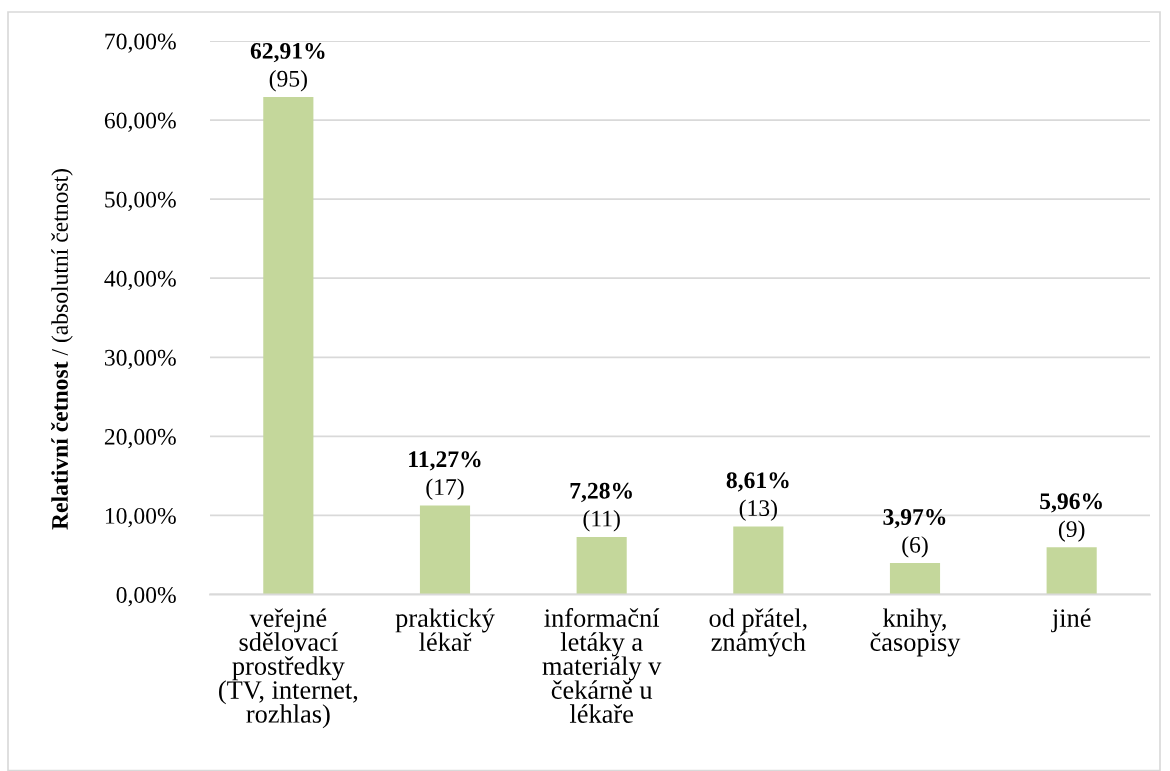 This screenshot has width=1170, height=771. What do you see at coordinates (140, 280) in the screenshot?
I see `y-tick-label: 40,00%` at bounding box center [140, 280].